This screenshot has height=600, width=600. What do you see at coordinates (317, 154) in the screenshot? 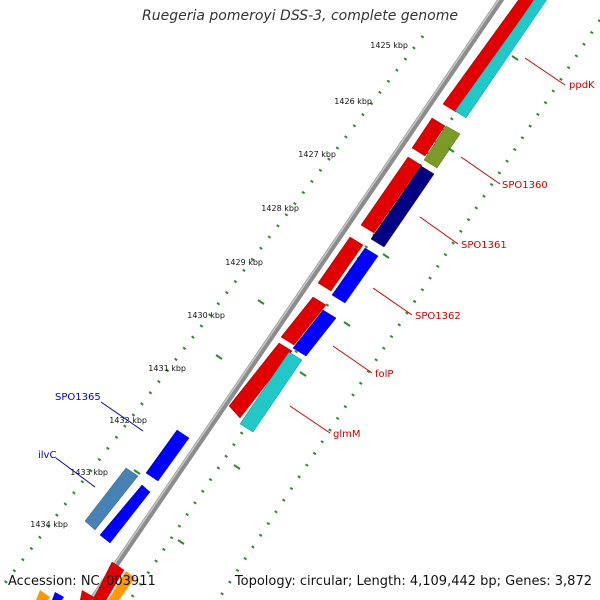
I see `kbp-label: 1427 kbp` at bounding box center [317, 154].